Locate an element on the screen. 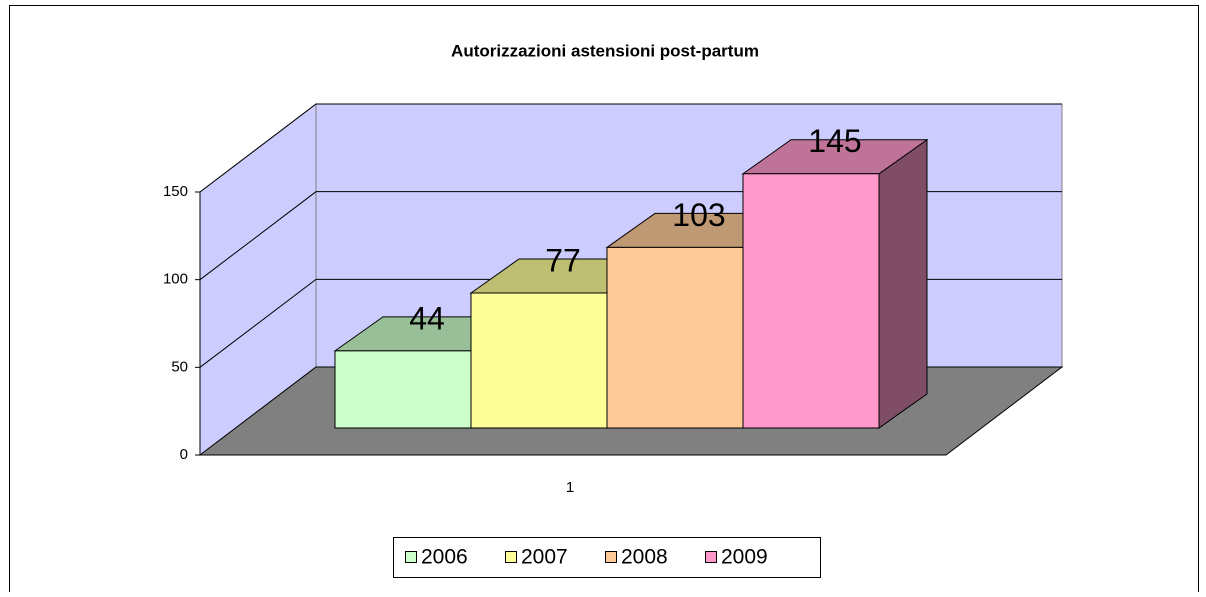 This screenshot has width=1206, height=597. legend-label: 2007 is located at coordinates (544, 557).